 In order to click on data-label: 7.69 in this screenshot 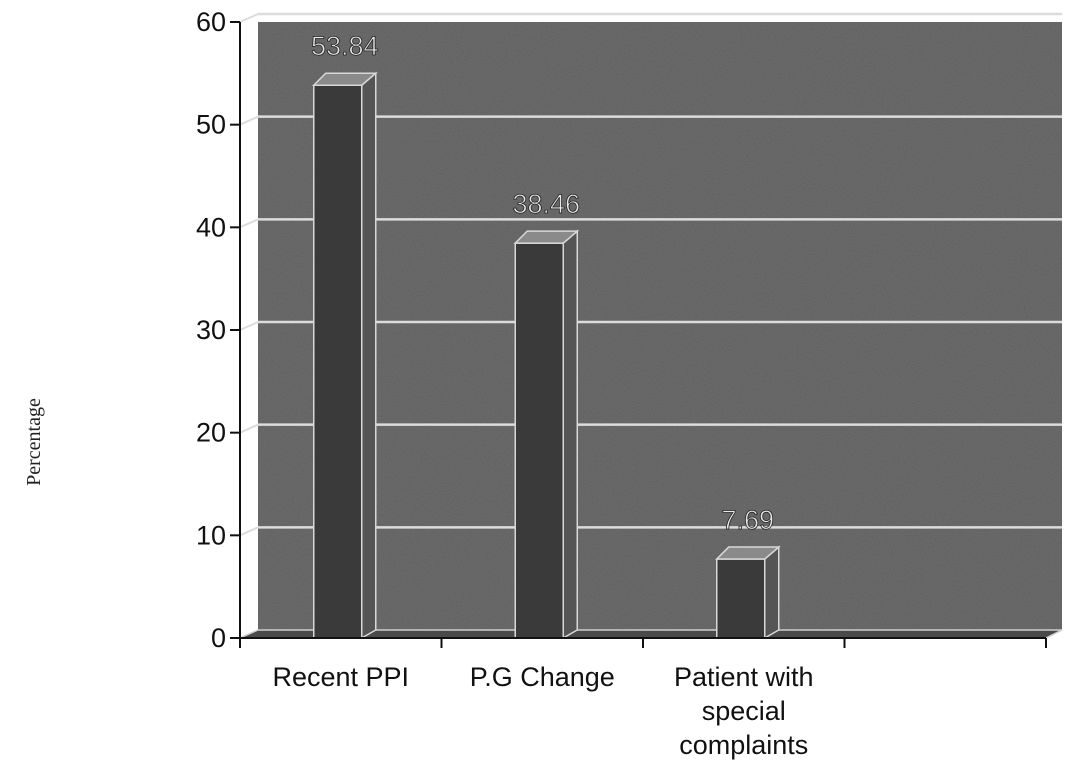, I will do `click(747, 520)`.